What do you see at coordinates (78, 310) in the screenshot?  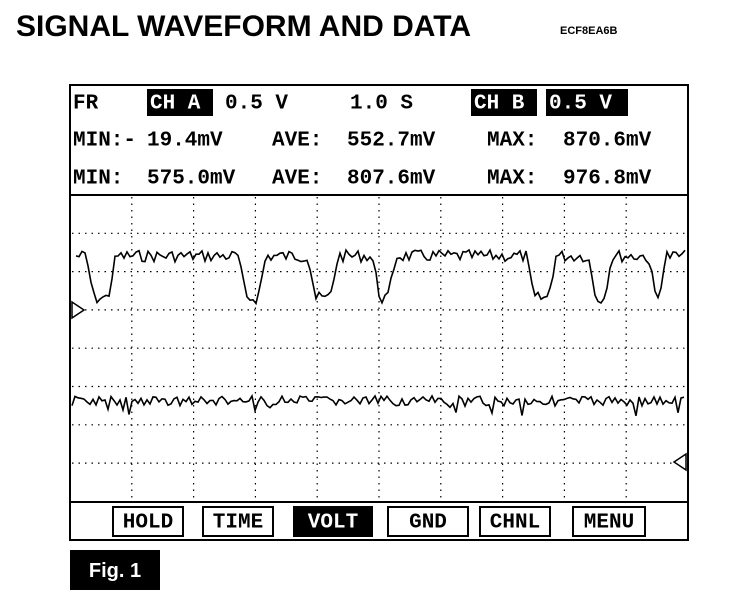 I see `ch-a-marker` at bounding box center [78, 310].